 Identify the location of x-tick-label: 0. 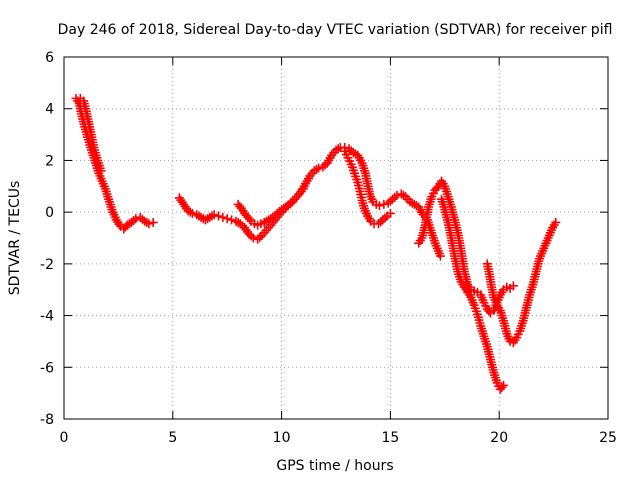
(64, 438).